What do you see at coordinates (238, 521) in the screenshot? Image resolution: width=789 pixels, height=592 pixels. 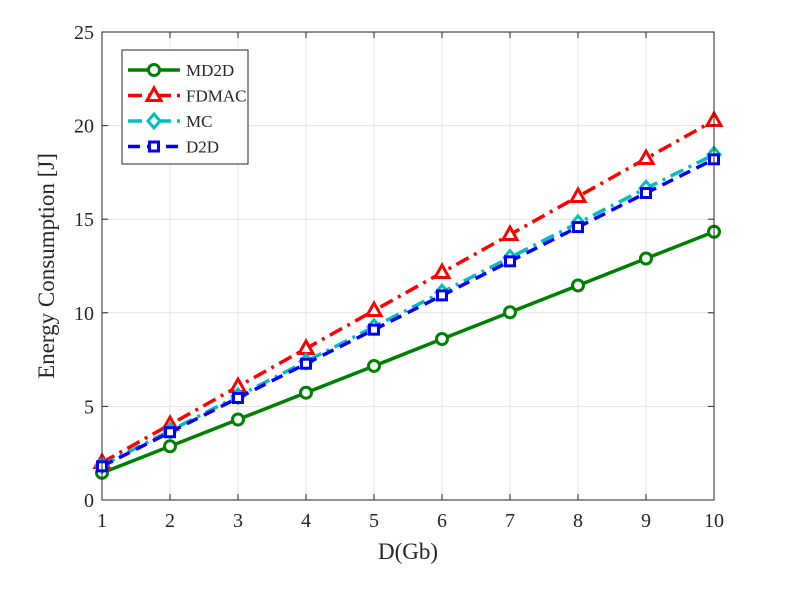 I see `x-tick-label: 3` at bounding box center [238, 521].